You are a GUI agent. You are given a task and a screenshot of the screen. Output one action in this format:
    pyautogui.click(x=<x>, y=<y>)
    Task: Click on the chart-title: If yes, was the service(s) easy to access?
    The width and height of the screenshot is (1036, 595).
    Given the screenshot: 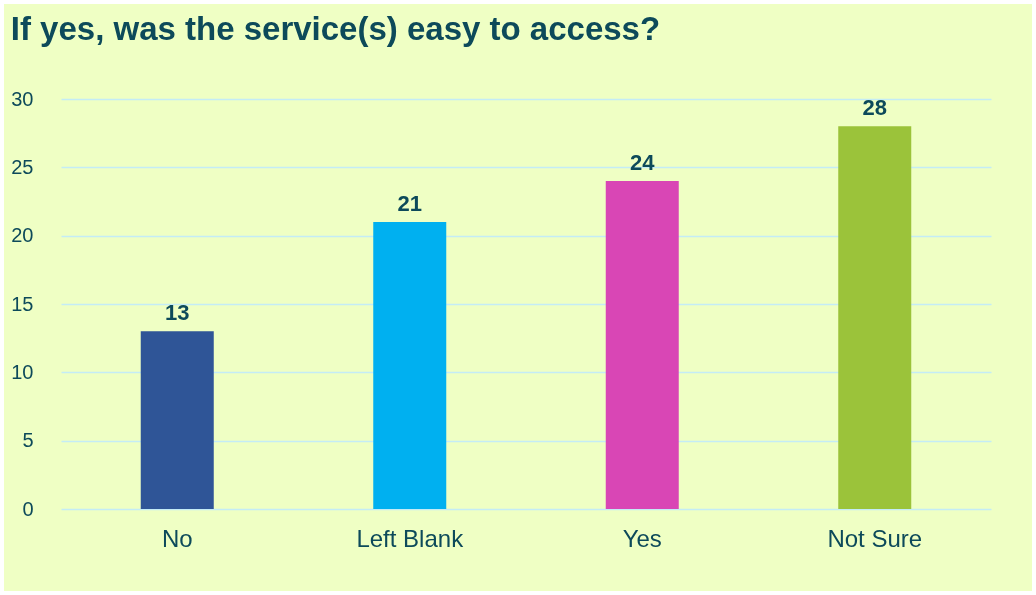 What is the action you would take?
    pyautogui.click(x=335, y=28)
    